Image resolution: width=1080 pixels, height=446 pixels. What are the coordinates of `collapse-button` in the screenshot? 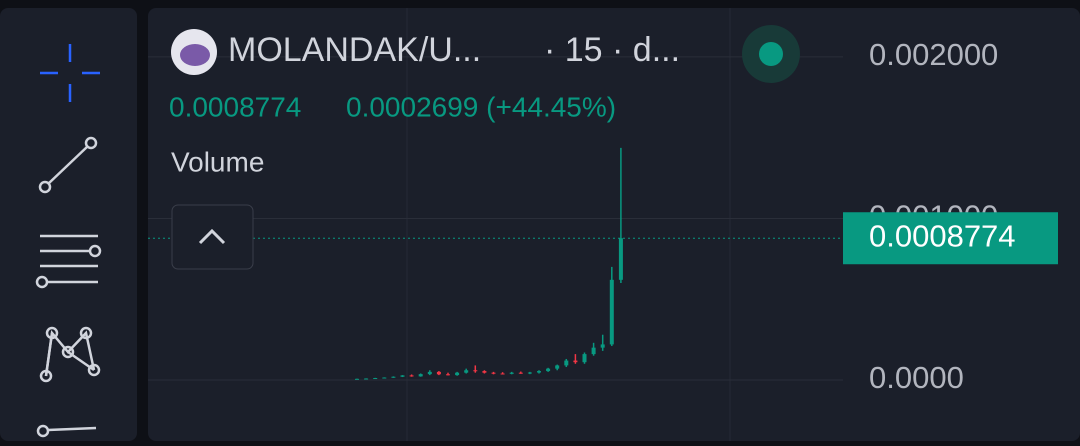 It's located at (212, 237).